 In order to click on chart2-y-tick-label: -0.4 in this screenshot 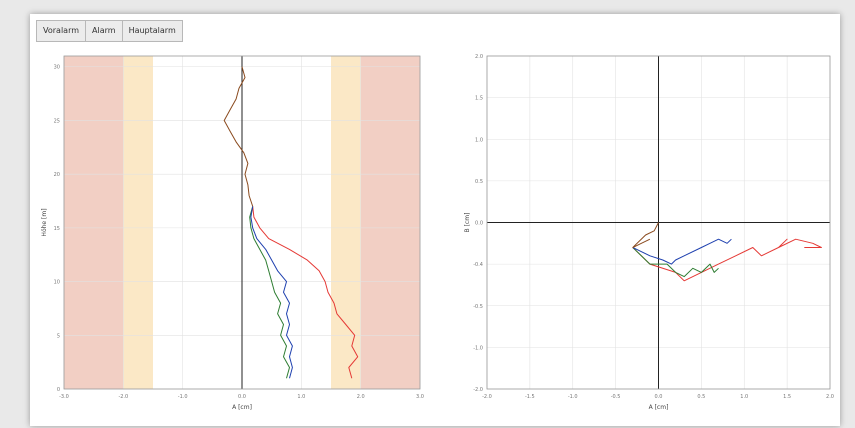, I will do `click(478, 265)`.